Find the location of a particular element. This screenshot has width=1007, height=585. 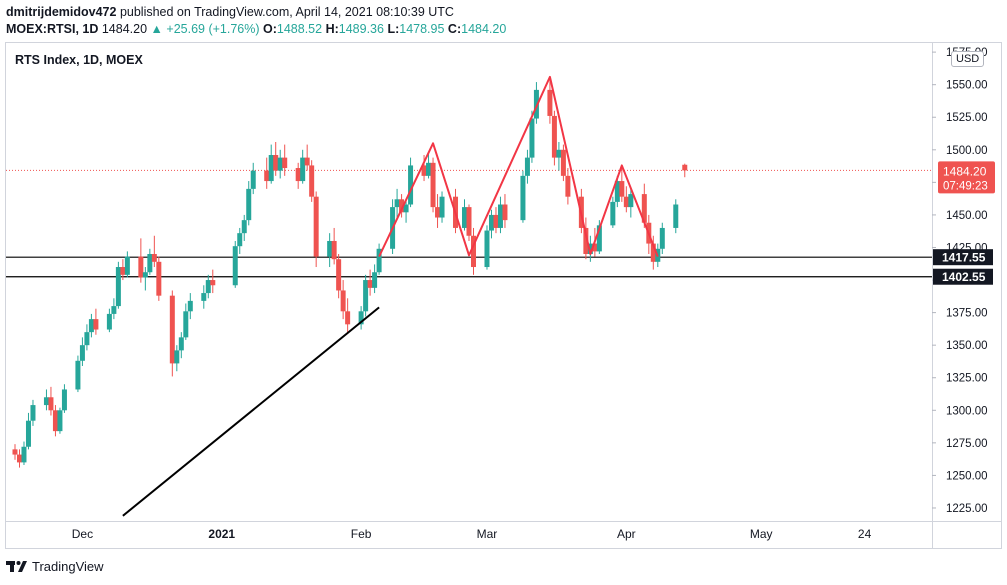

y-tick-label: 1300.00 is located at coordinates (967, 411).